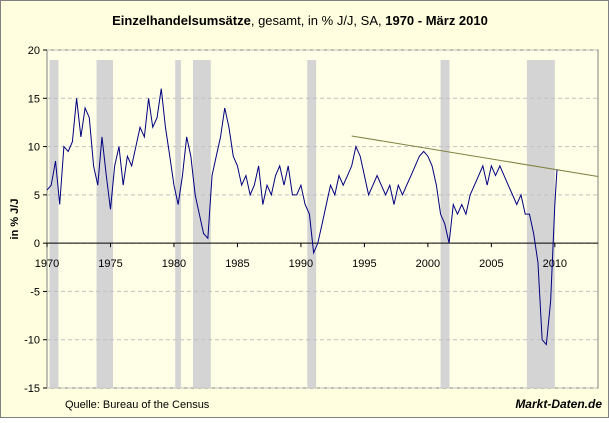 The image size is (609, 423). What do you see at coordinates (181, 20) in the screenshot?
I see `title-part: Einzelhandelsumsätze` at bounding box center [181, 20].